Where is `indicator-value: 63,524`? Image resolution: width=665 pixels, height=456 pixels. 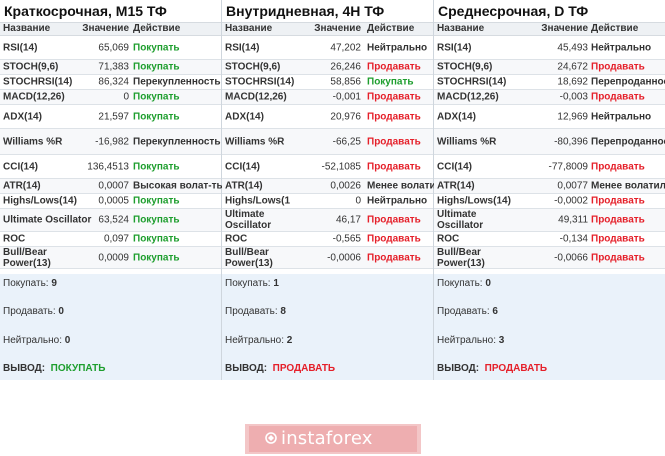
indicator-value: 63,524 is located at coordinates (113, 220).